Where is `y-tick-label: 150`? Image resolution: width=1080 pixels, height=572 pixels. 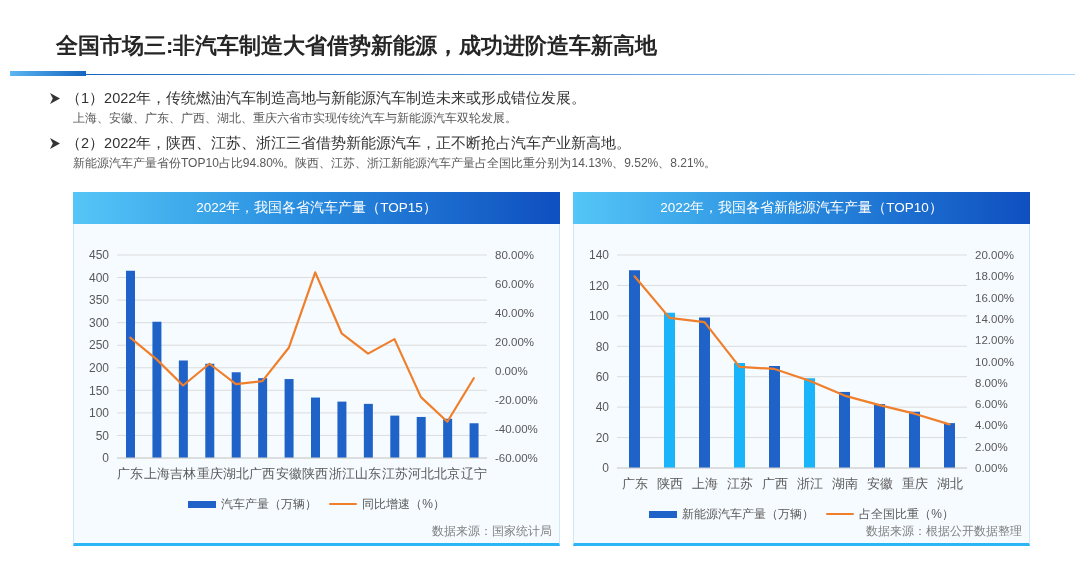 y-tick-label: 150 is located at coordinates (99, 390).